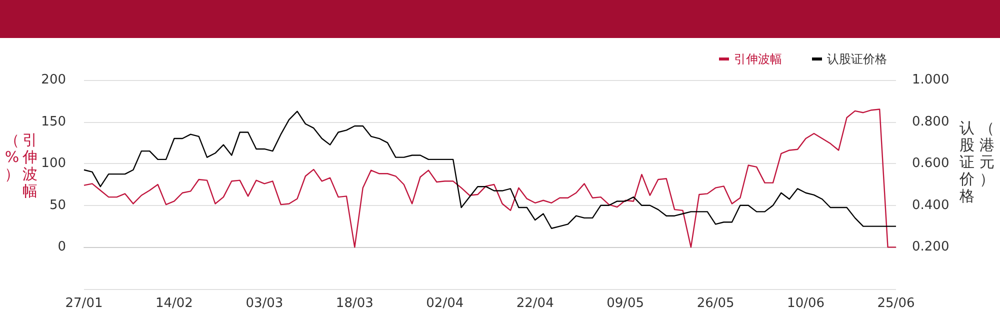 This screenshot has width=1000, height=324. Describe the element at coordinates (931, 80) in the screenshot. I see `y2-tick-label: 1.000` at that location.